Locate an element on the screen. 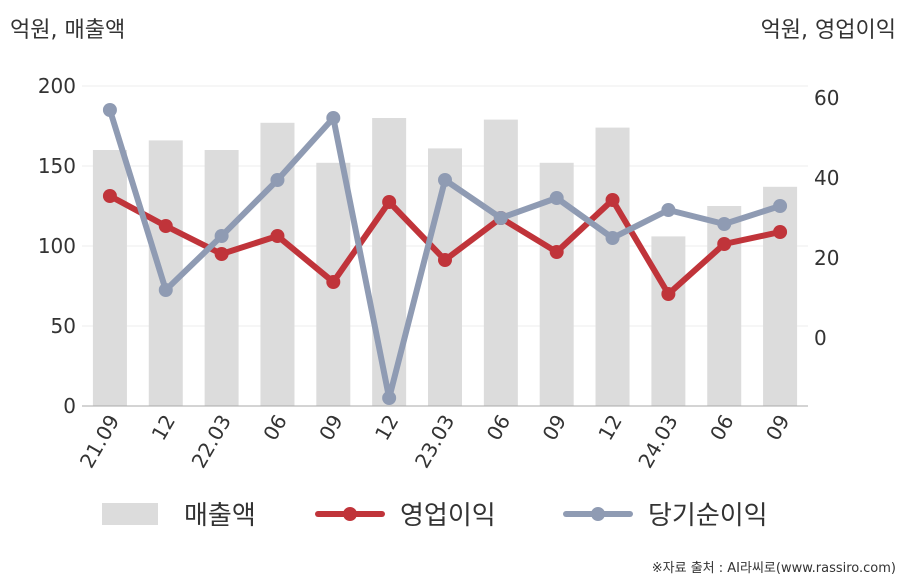  legend-label: 매출액 is located at coordinates (220, 516).